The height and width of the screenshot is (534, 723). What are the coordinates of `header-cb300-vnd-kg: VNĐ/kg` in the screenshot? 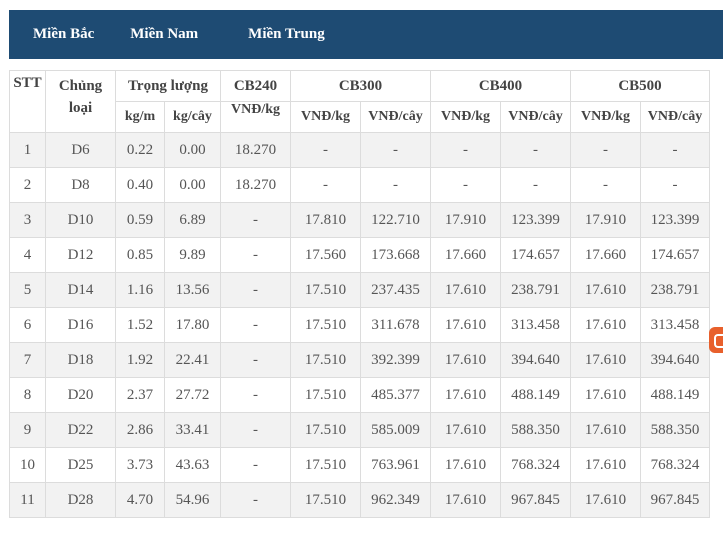 It's located at (325, 117).